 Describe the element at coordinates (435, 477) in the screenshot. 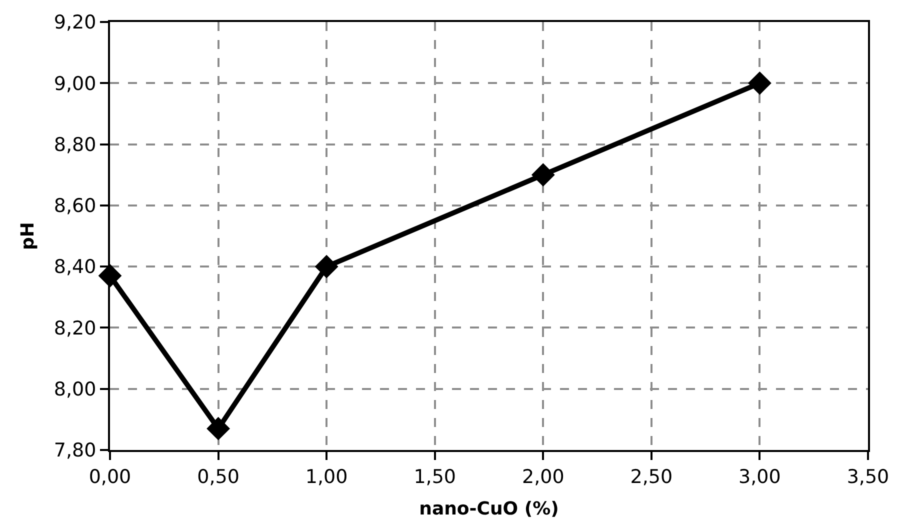

I see `x-tick-label: 1,50` at that location.